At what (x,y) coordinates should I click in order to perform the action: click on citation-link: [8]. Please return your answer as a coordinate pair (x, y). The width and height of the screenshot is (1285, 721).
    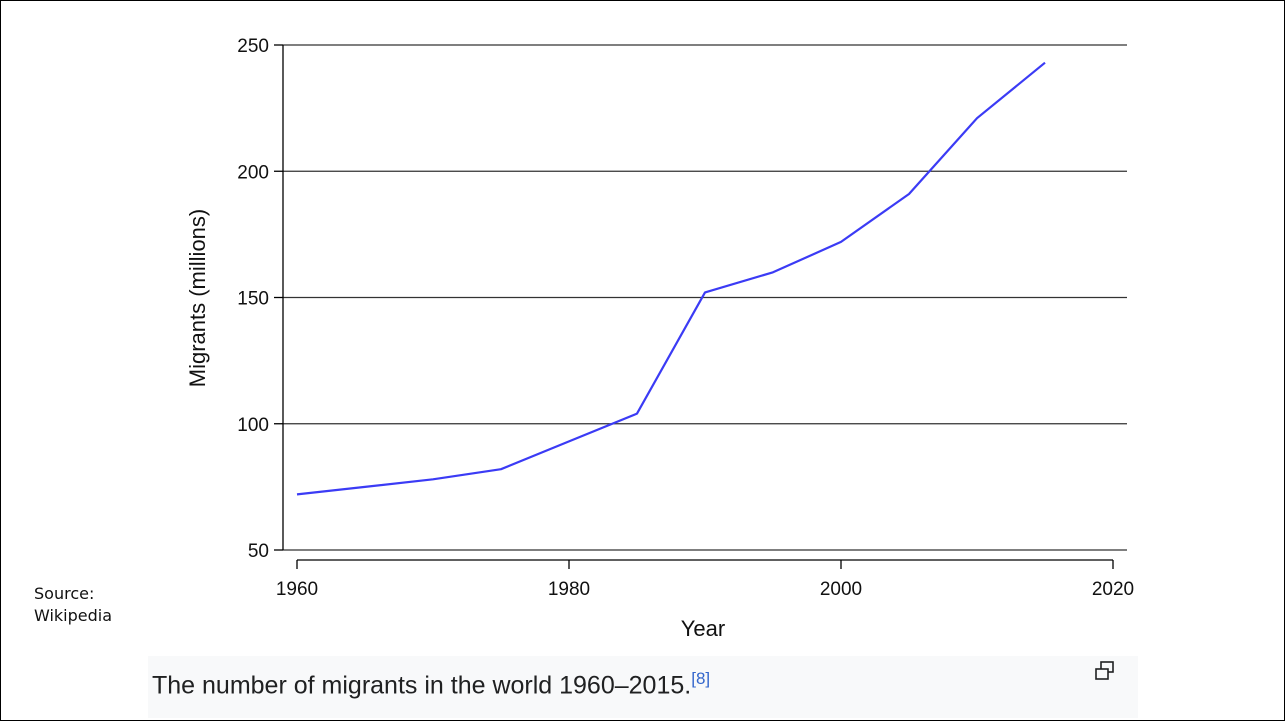
    Looking at the image, I should click on (701, 678).